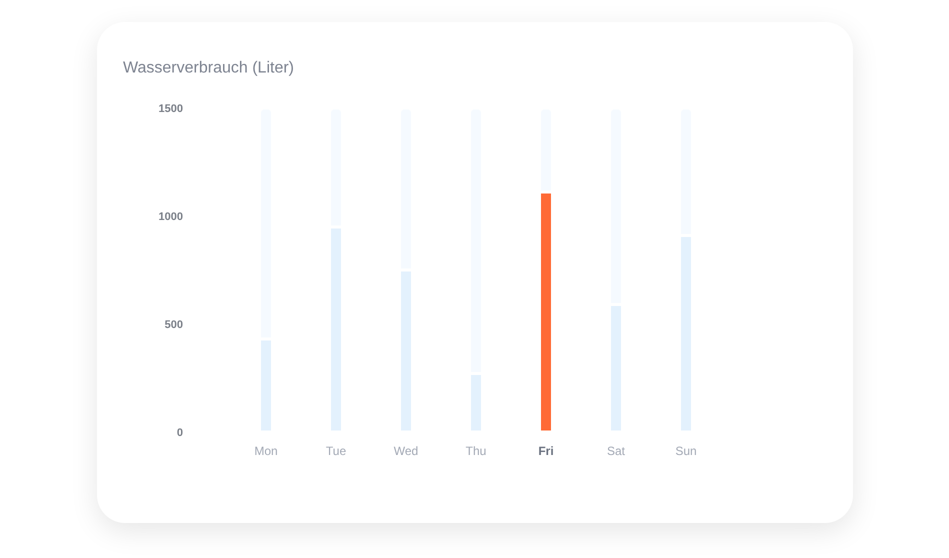  Describe the element at coordinates (546, 451) in the screenshot. I see `x-tick-label: Fri` at that location.